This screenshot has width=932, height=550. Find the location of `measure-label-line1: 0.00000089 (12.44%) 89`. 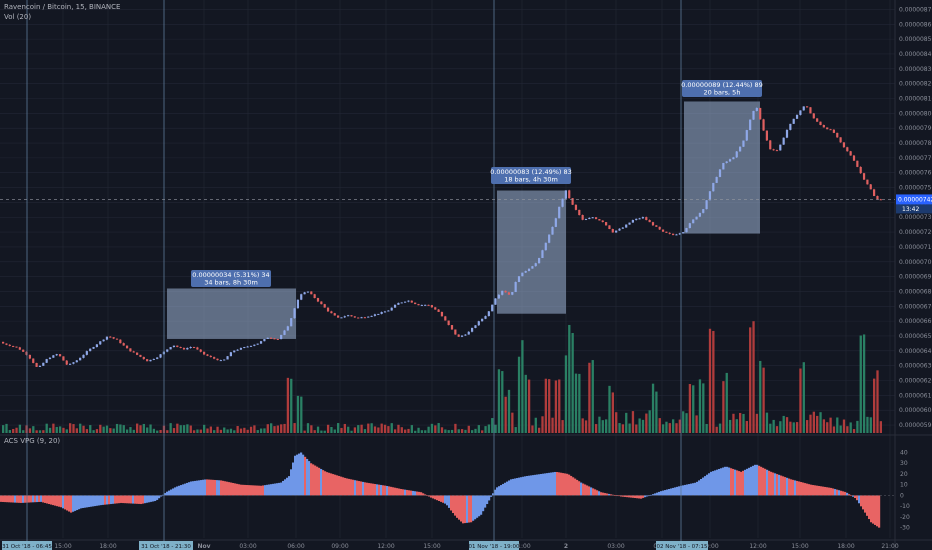

measure-label-line1: 0.00000089 (12.44%) 89 is located at coordinates (722, 85).